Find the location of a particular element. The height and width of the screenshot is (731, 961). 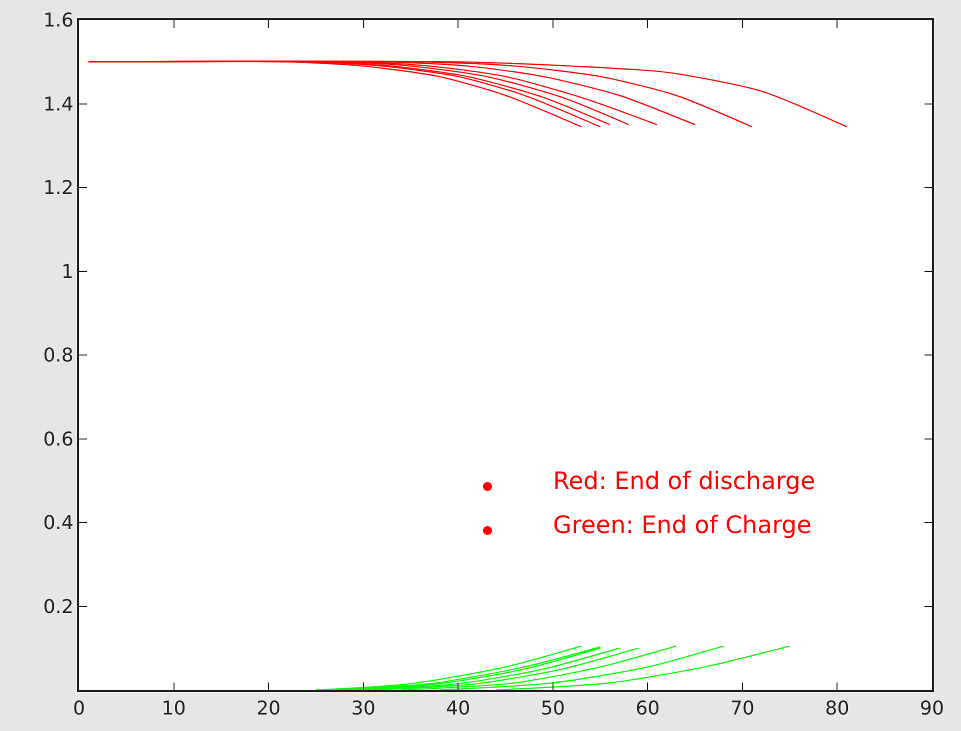

y-tick-label: 0.4 is located at coordinates (58, 523).